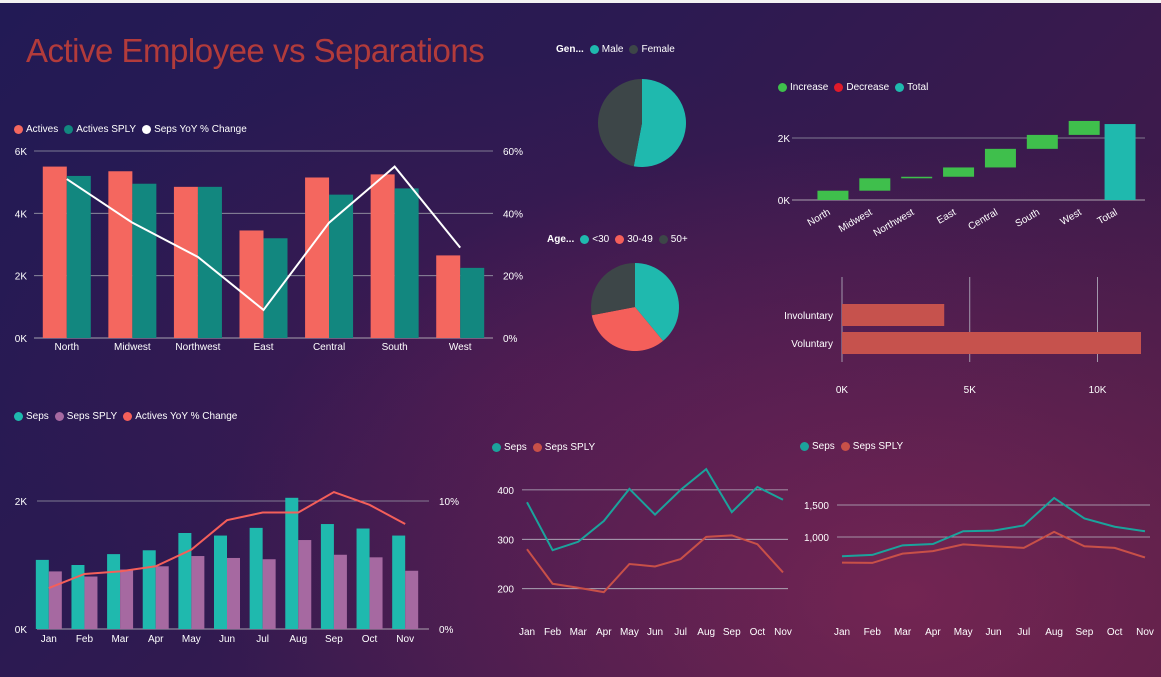  I want to click on y-tick-label: 6K, so click(21, 152).